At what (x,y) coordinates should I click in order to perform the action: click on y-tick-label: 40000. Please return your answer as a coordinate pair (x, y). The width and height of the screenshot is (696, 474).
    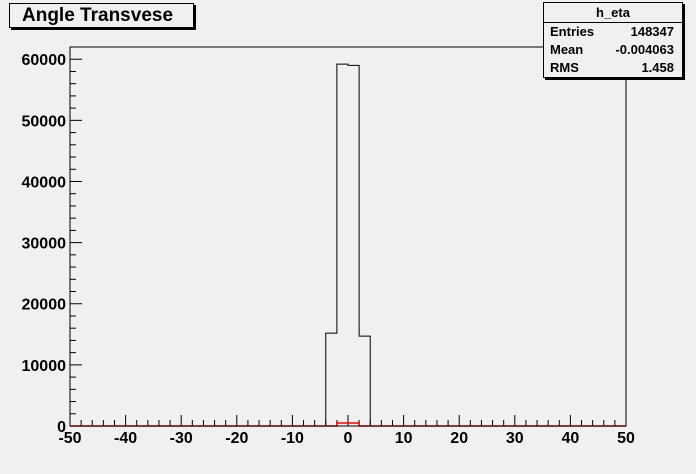
    Looking at the image, I should click on (44, 182).